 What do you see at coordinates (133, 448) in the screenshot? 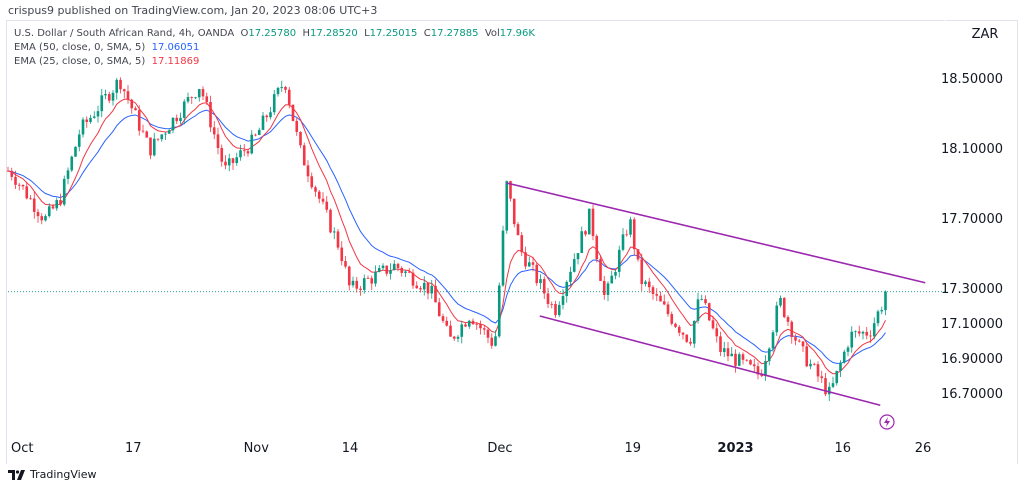
I see `x-tick-label: 17` at bounding box center [133, 448].